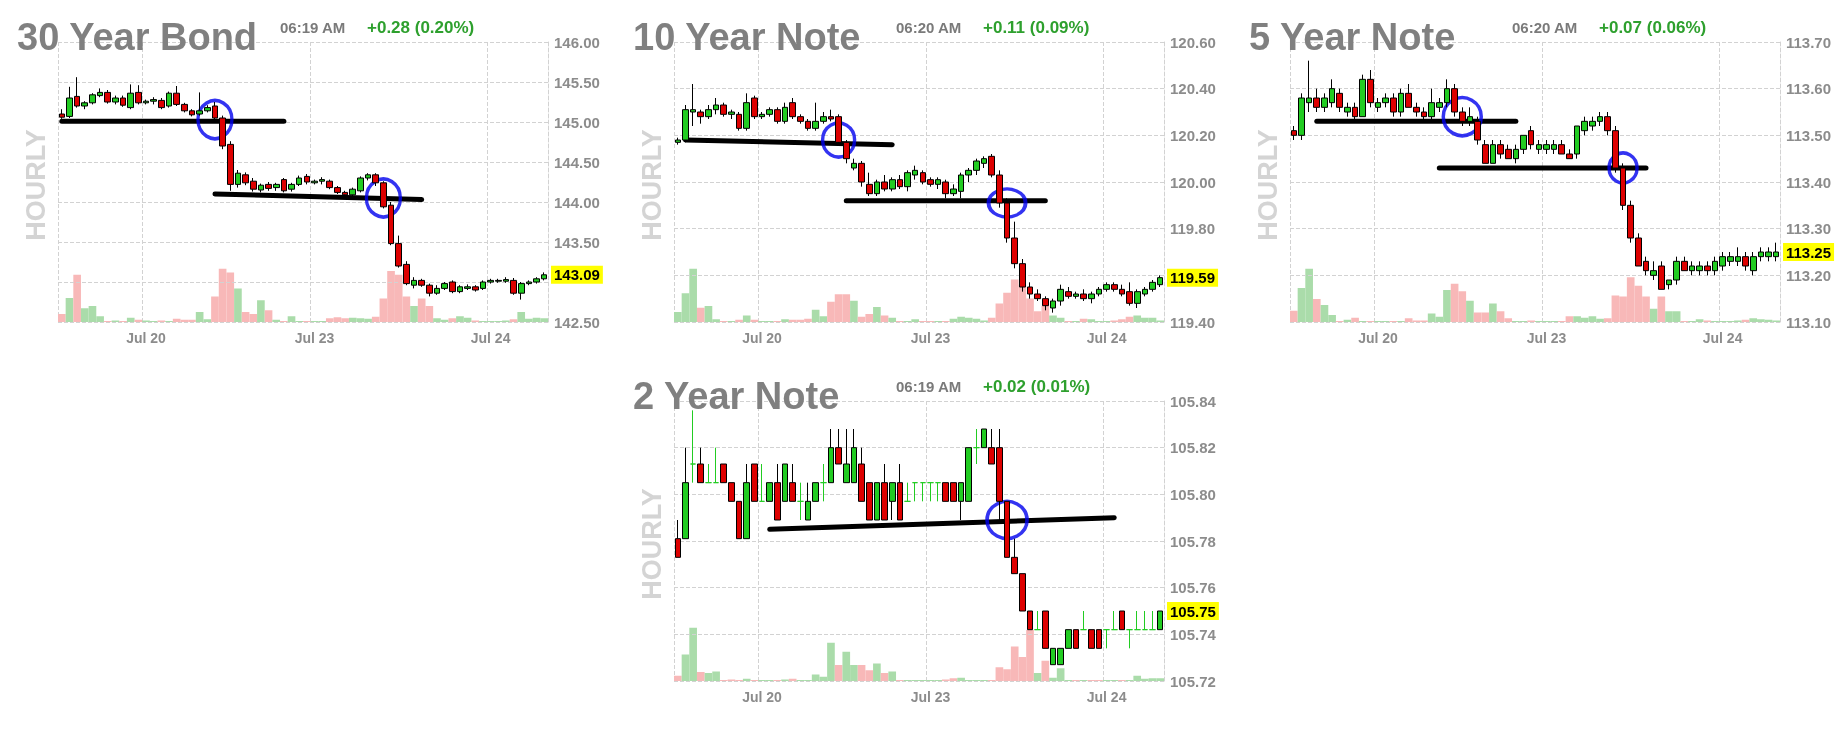  I want to click on text: +0.02 (0.01%), so click(1037, 386).